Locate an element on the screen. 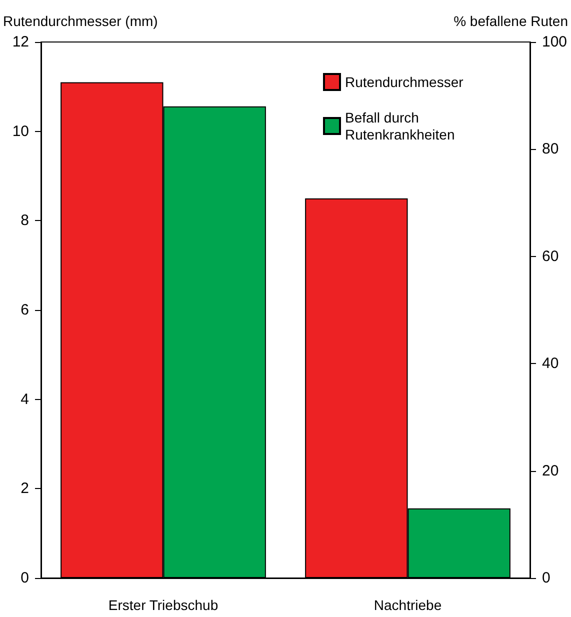  y-tick-label: 0 is located at coordinates (24, 578).